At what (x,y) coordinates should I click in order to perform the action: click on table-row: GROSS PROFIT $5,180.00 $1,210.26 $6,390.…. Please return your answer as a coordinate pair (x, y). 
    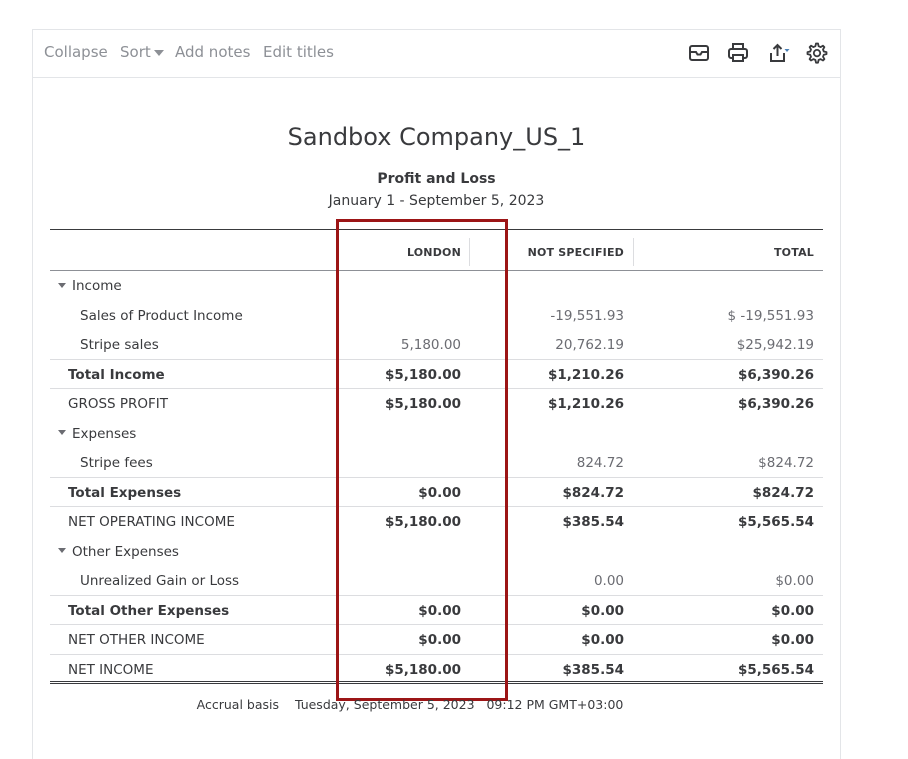
    Looking at the image, I should click on (436, 404).